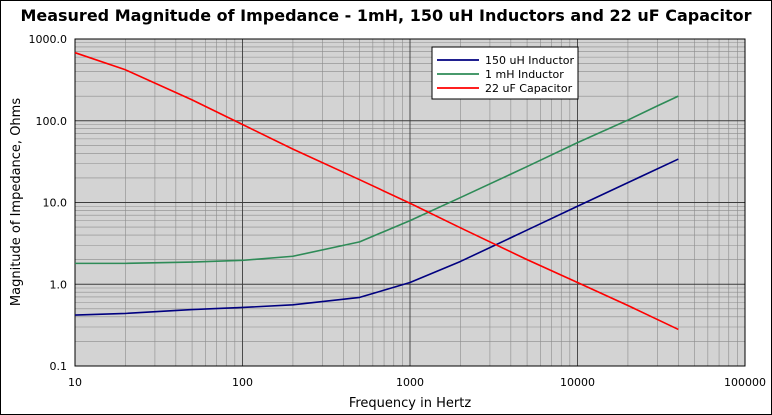 The height and width of the screenshot is (415, 772). I want to click on x-axis-label: Frequency in Hertz, so click(410, 403).